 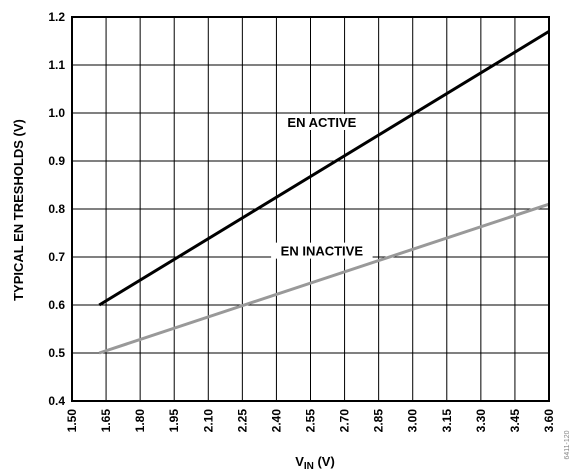 I want to click on y-tick-label: 0.5, so click(x=56, y=353).